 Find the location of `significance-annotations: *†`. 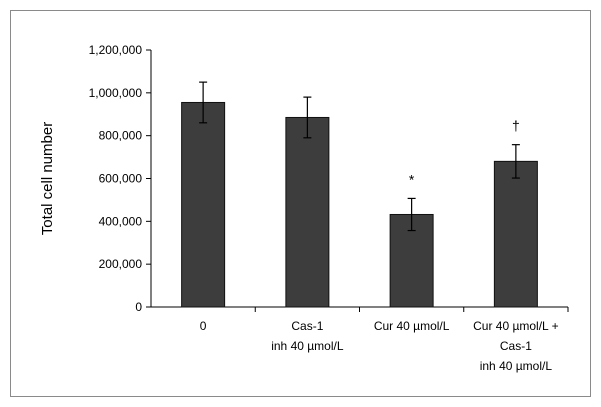

significance-annotations: *† is located at coordinates (464, 153).